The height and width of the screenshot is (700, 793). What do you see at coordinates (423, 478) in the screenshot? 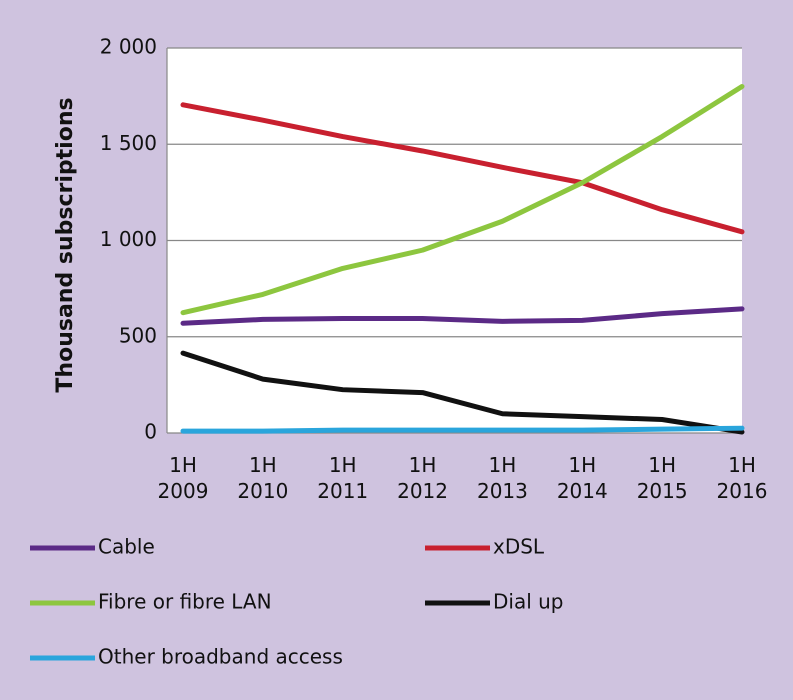
I see `x-tick-label: 1H 2012` at bounding box center [423, 478].